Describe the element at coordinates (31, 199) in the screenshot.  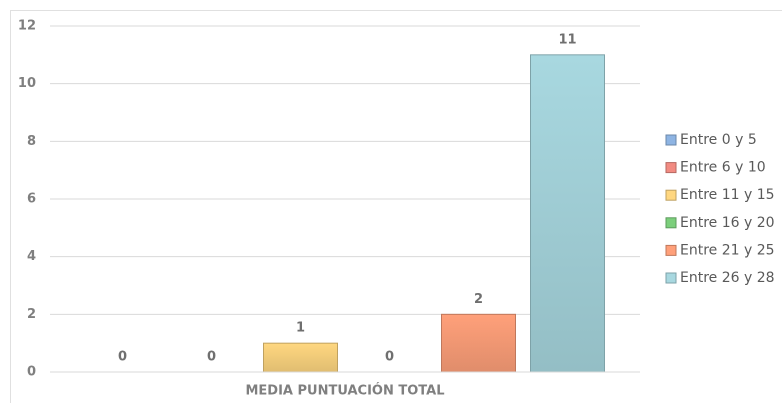
I see `y-tick-label: 6` at that location.